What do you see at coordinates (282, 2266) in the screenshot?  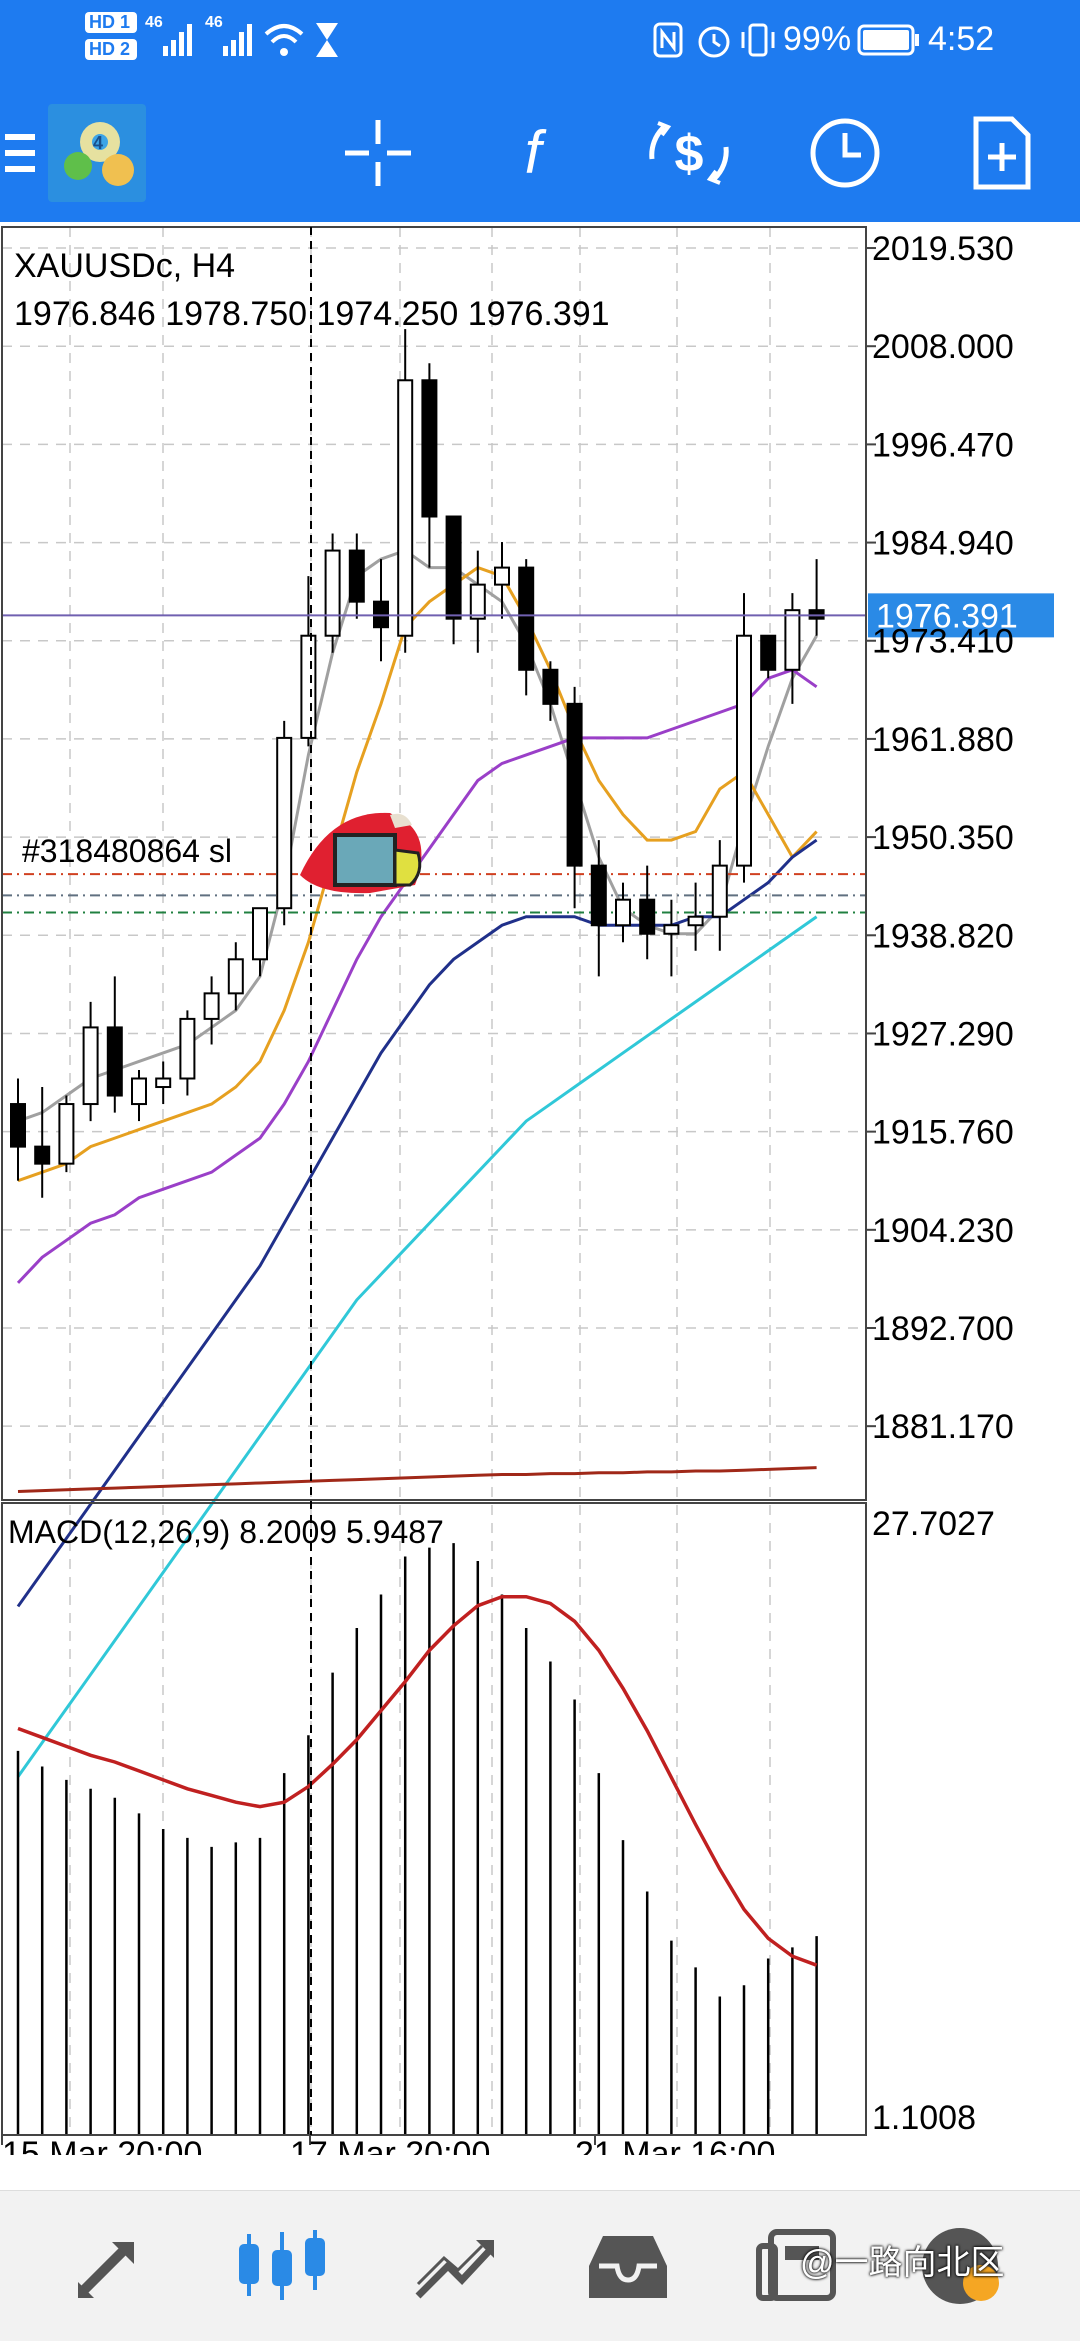 I see `nav-chart` at bounding box center [282, 2266].